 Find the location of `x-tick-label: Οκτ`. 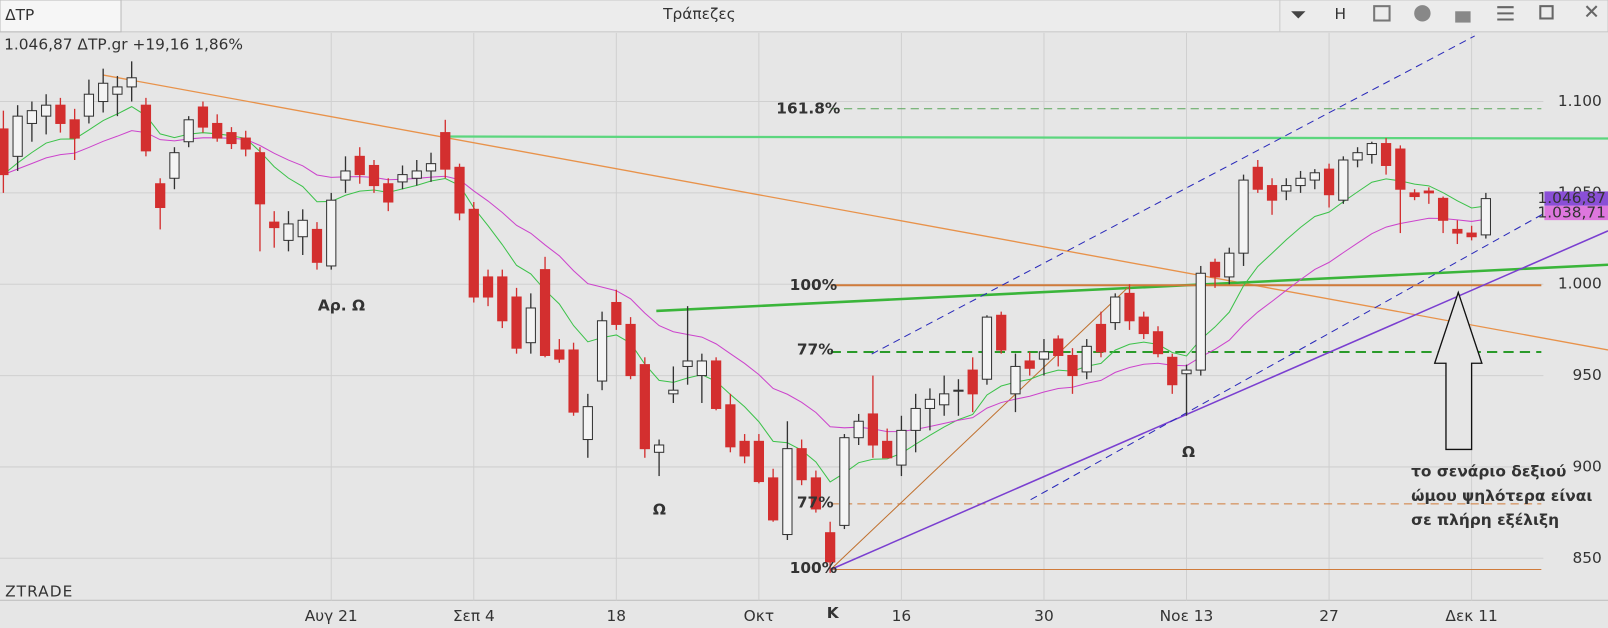

x-tick-label: Οκτ is located at coordinates (759, 616).